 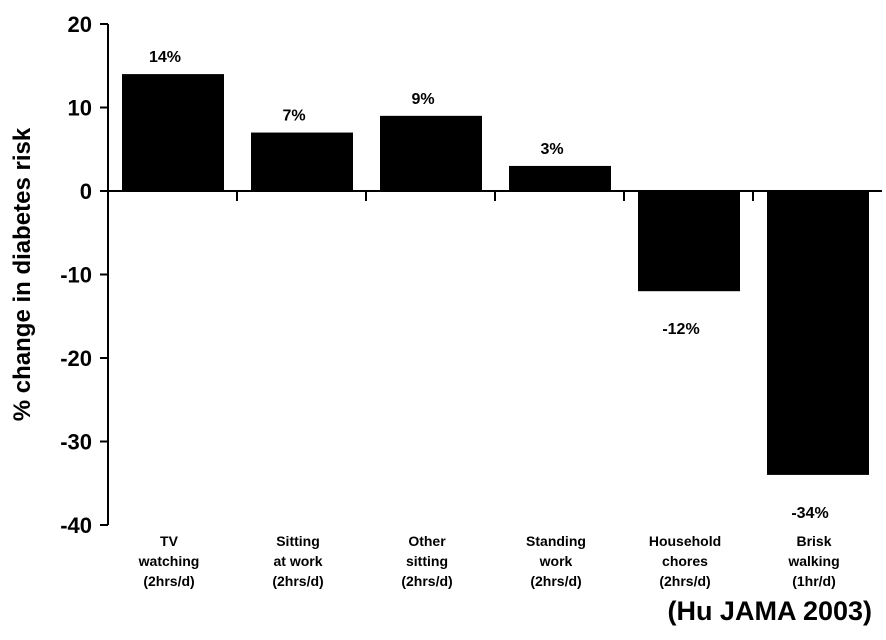 What do you see at coordinates (165, 57) in the screenshot?
I see `data-label: 14%` at bounding box center [165, 57].